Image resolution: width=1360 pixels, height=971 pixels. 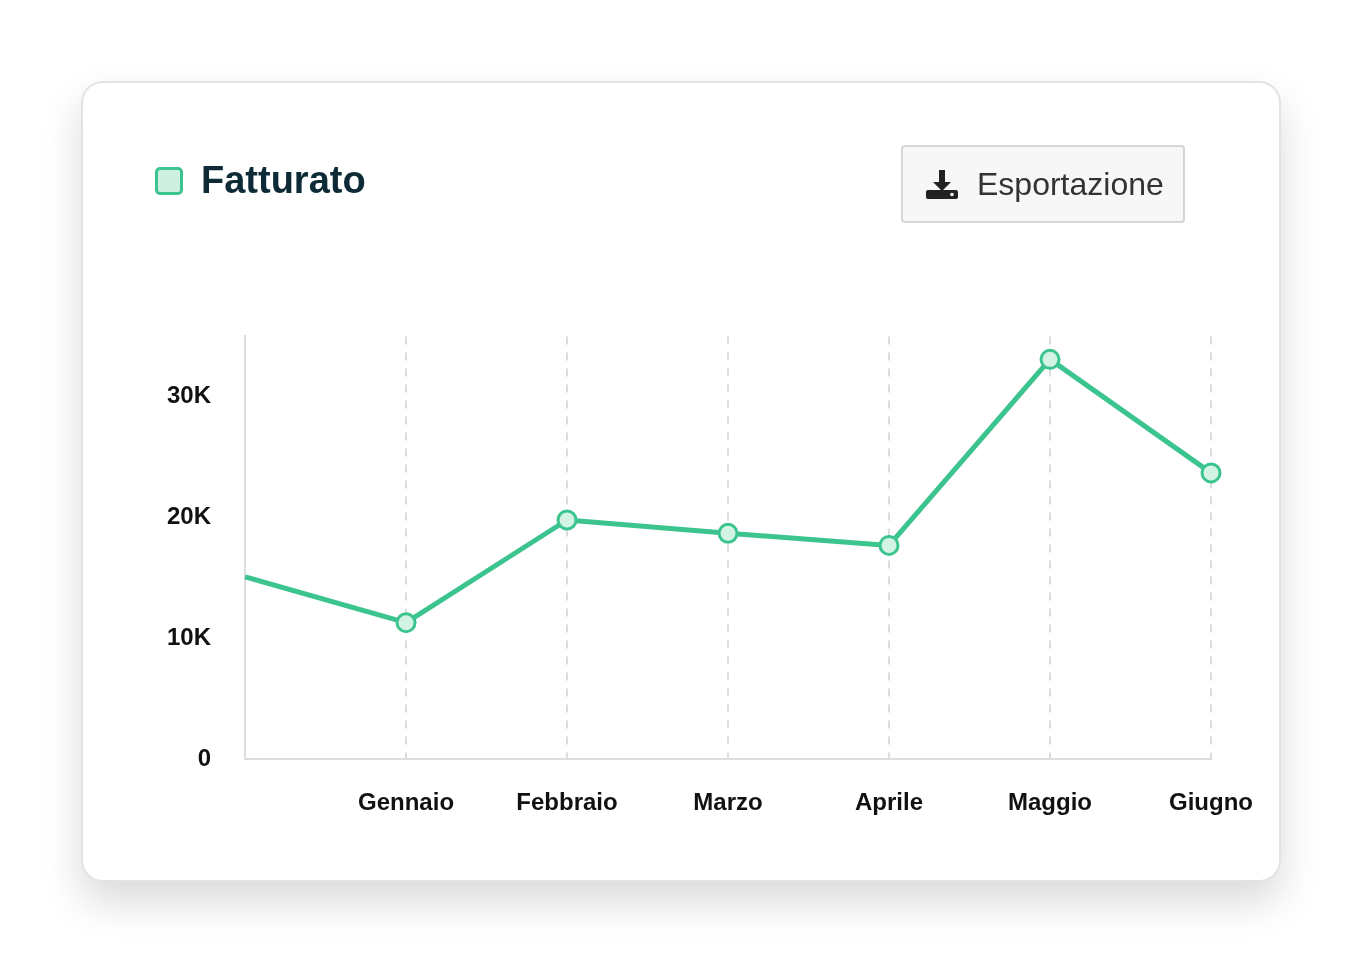 I want to click on legend-label: Fatturato, so click(x=283, y=180).